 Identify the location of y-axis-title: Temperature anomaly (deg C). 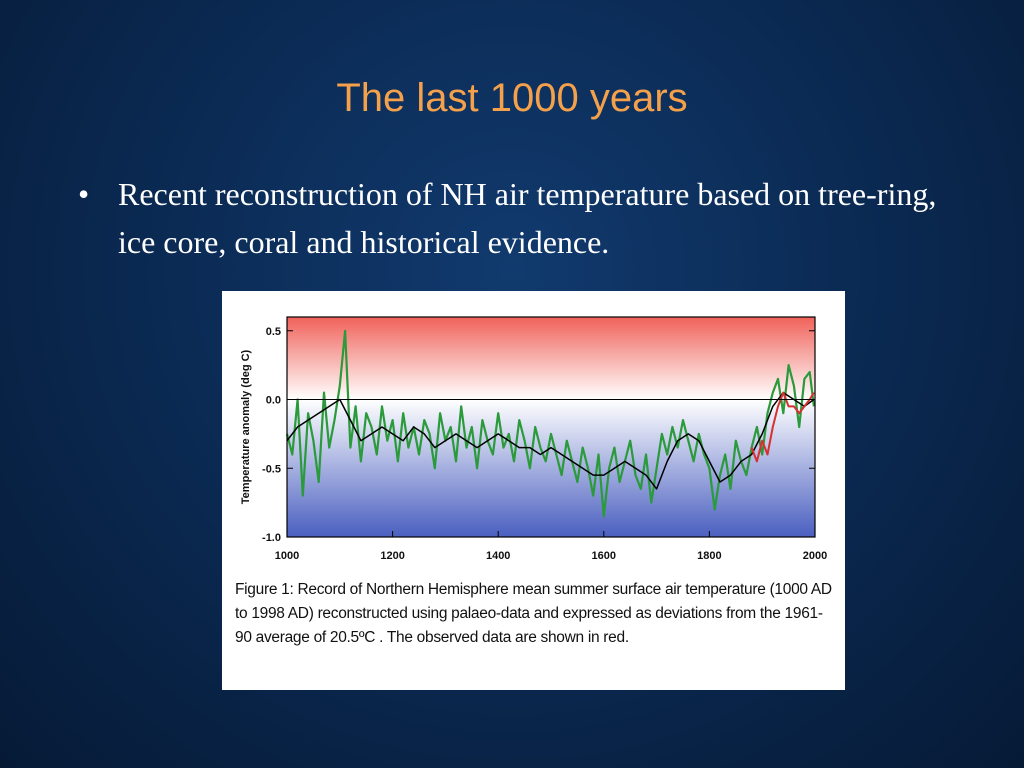
(246, 426).